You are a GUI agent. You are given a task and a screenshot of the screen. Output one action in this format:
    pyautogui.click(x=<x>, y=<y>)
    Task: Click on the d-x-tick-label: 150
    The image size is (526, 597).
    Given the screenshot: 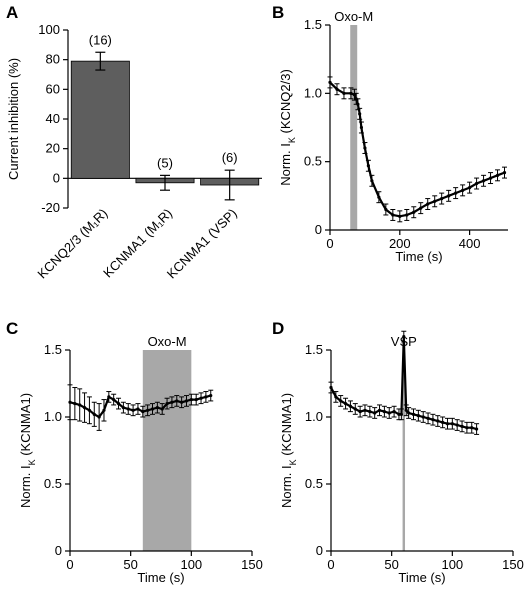 What is the action you would take?
    pyautogui.click(x=513, y=564)
    